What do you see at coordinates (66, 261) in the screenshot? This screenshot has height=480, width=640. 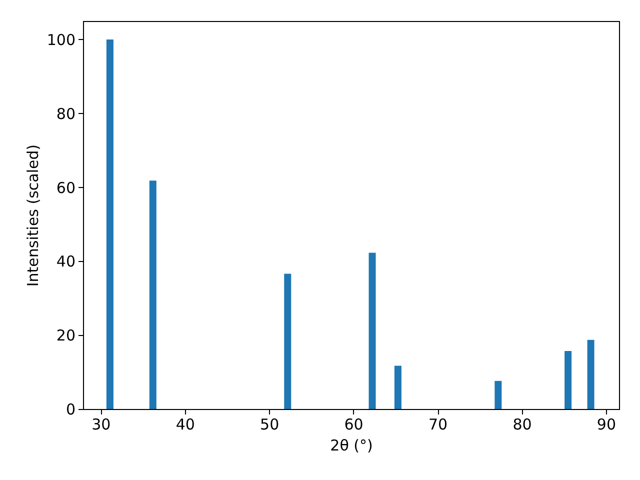 I see `y-tick-label: 40` at bounding box center [66, 261].